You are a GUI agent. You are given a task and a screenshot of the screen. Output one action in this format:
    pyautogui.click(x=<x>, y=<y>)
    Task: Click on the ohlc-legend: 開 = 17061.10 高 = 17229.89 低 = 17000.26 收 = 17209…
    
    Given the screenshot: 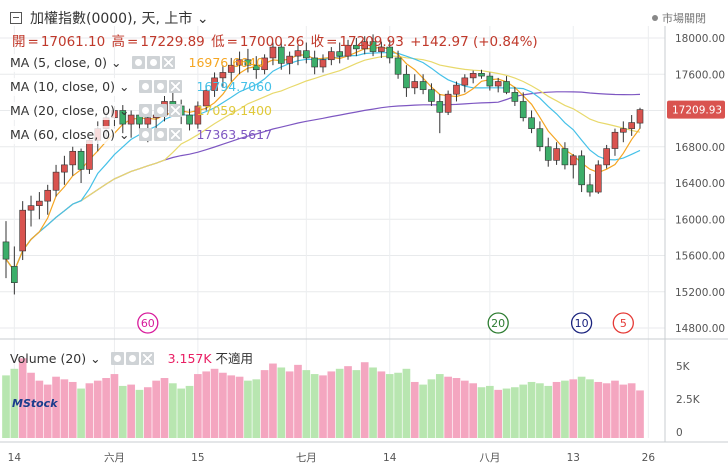 What is the action you would take?
    pyautogui.click(x=275, y=42)
    